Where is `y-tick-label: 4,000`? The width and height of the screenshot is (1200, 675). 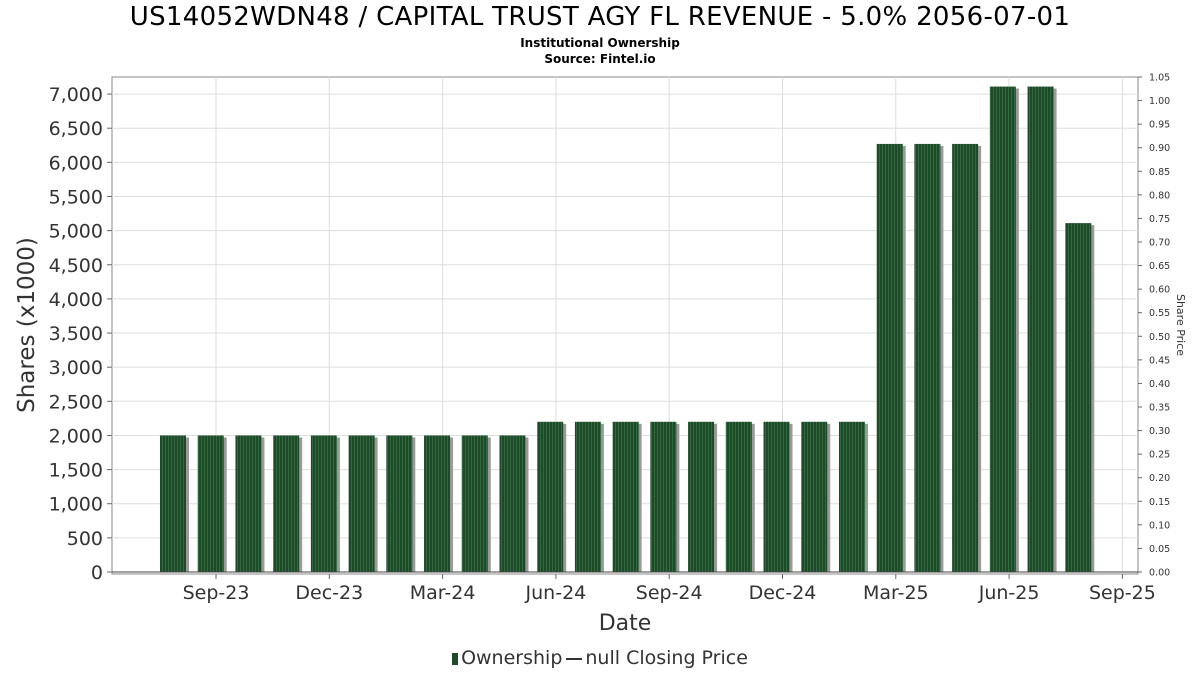 y-tick-label: 4,000 is located at coordinates (76, 300).